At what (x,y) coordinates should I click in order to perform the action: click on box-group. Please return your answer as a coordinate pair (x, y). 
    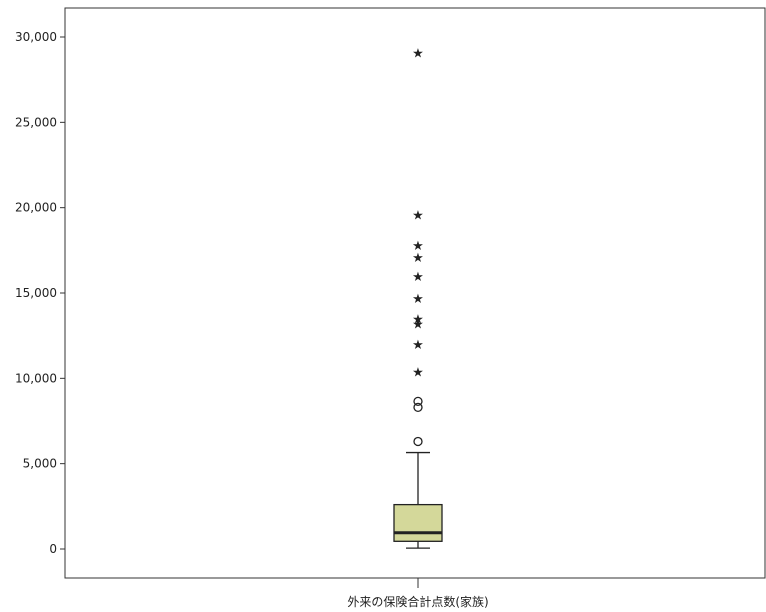
    Looking at the image, I should click on (418, 500).